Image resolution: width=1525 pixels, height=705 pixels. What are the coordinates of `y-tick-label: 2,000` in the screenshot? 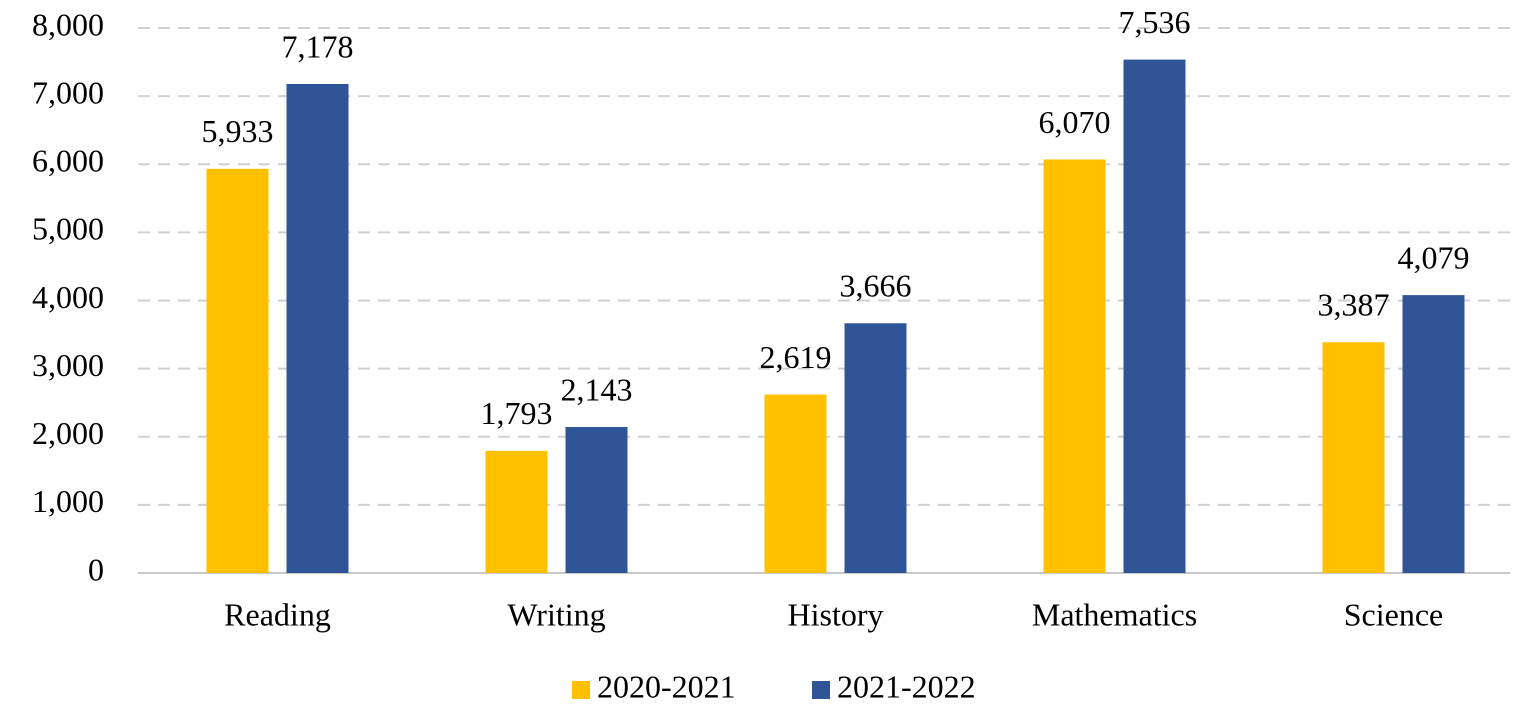 It's located at (68, 433).